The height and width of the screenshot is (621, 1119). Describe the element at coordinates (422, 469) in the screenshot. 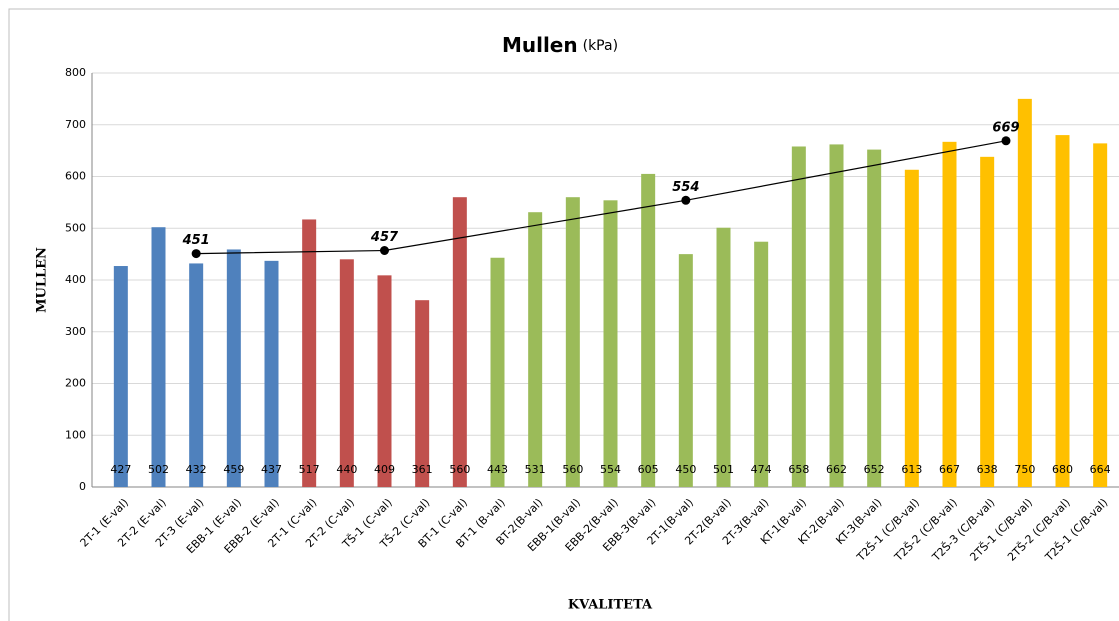

I see `data-label: 361` at that location.